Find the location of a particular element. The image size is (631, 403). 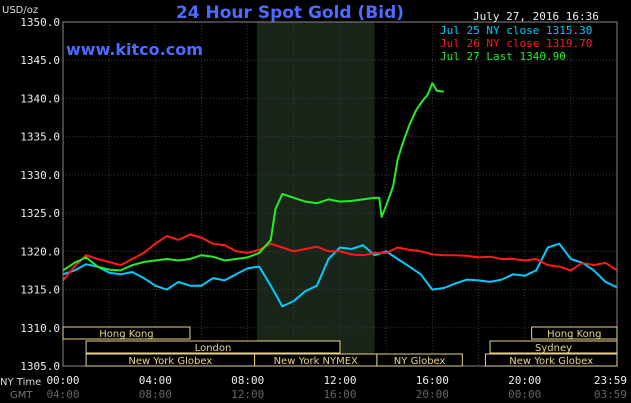

chart-title: 24 Hour Spot Gold (Bid) is located at coordinates (290, 13).